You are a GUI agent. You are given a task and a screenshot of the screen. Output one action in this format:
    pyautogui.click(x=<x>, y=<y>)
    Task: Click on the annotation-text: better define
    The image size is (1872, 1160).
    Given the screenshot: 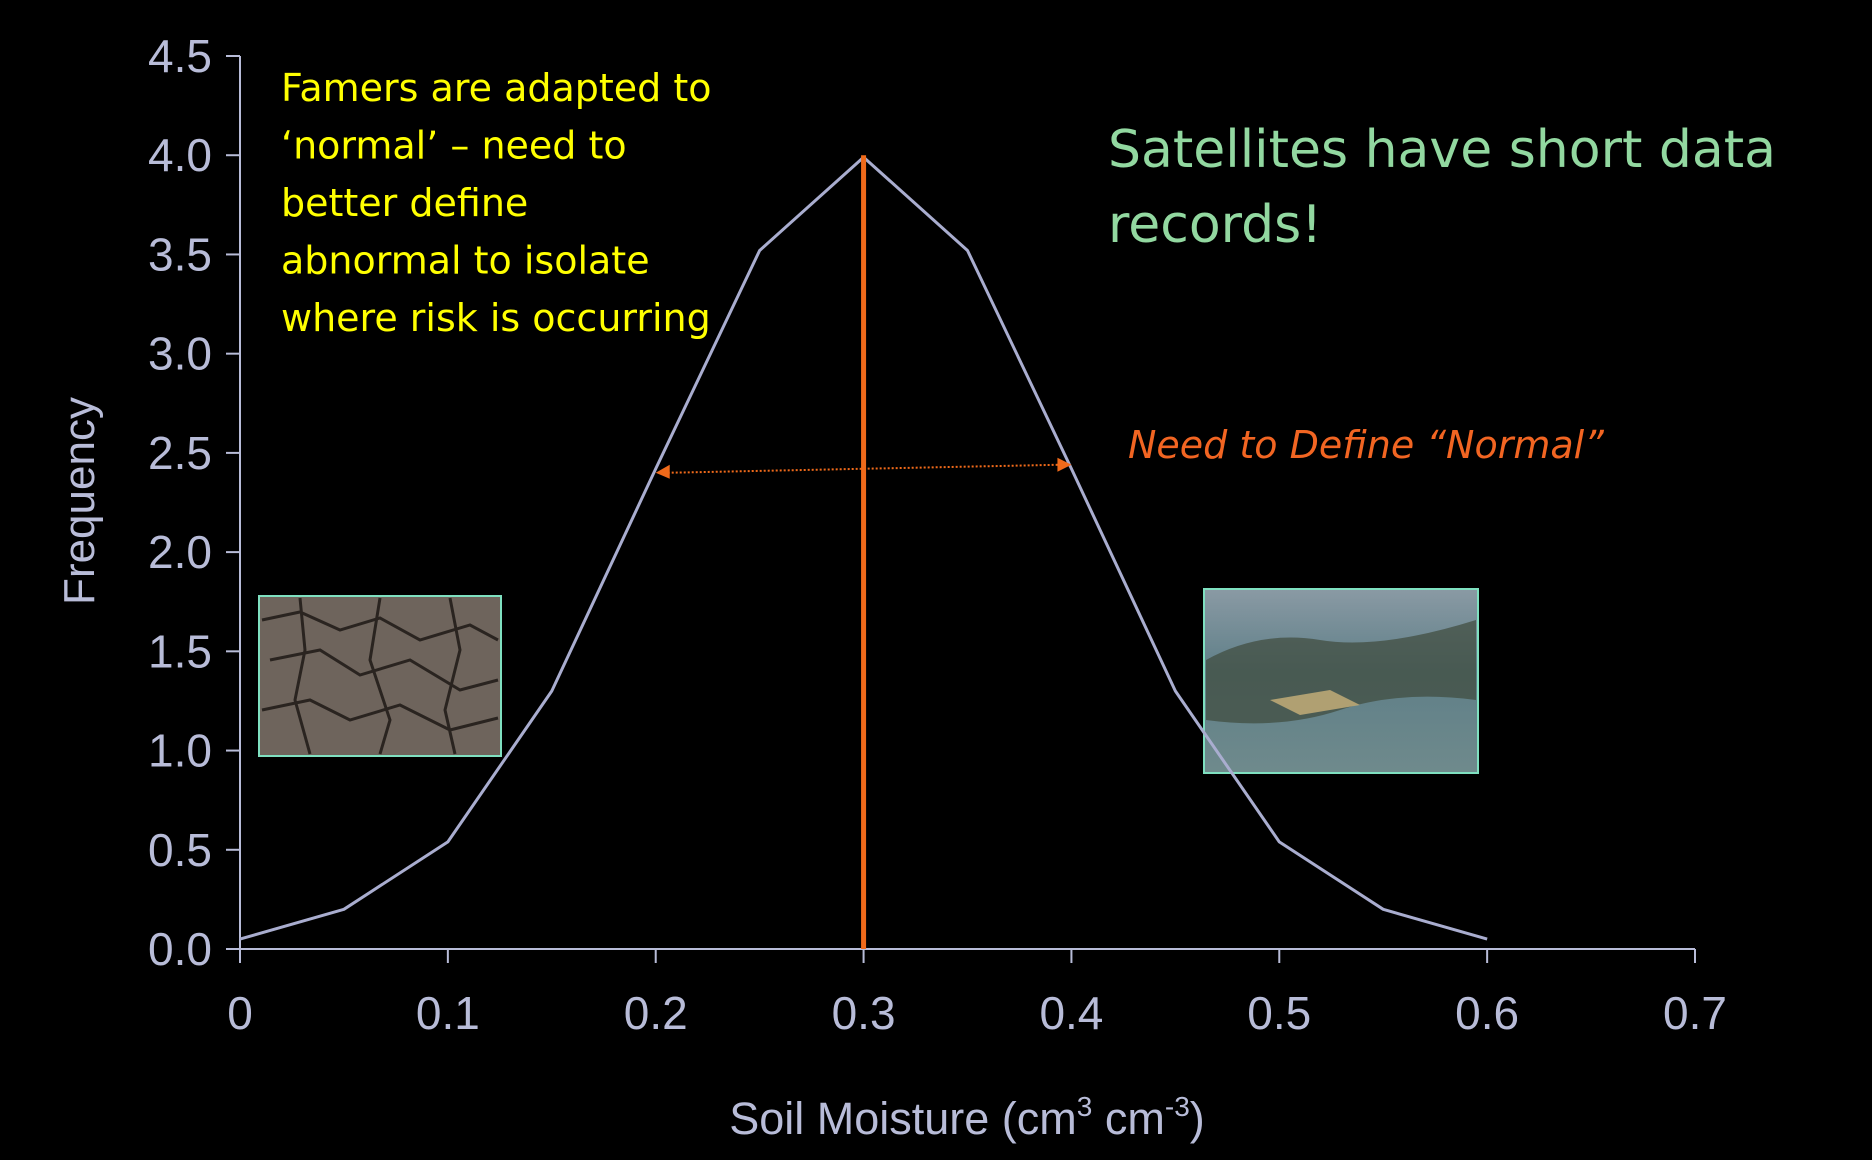 What is the action you would take?
    pyautogui.click(x=404, y=203)
    